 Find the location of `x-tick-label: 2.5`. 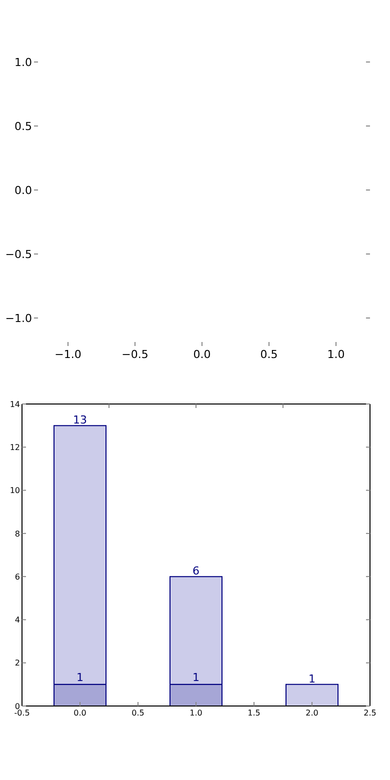

x-tick-label: 2.5 is located at coordinates (370, 713).